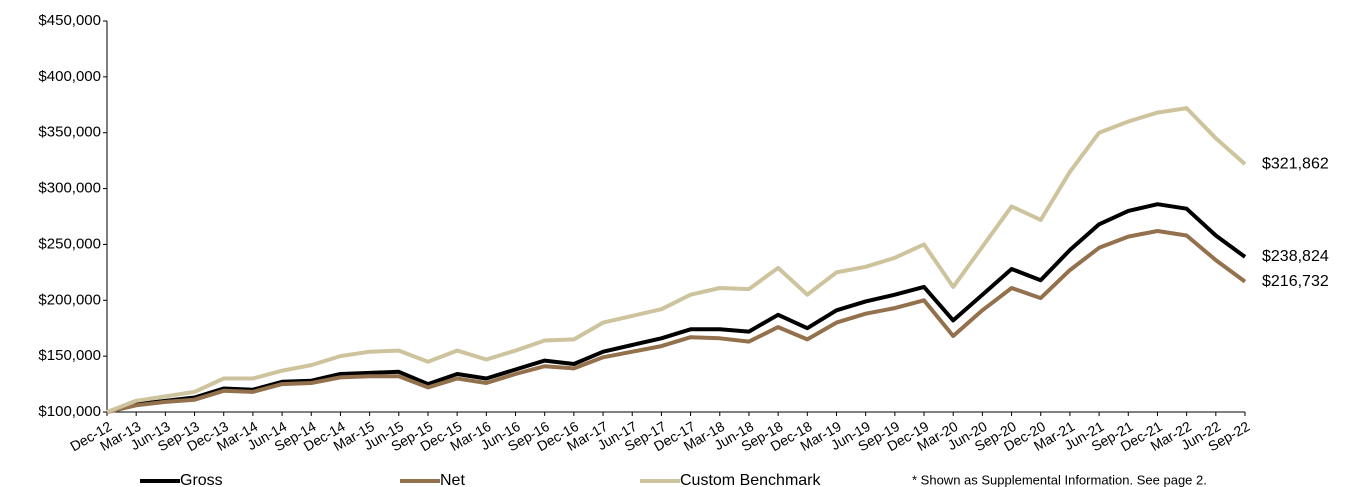  What do you see at coordinates (69, 132) in the screenshot?
I see `y-tick-label: $350,000` at bounding box center [69, 132].